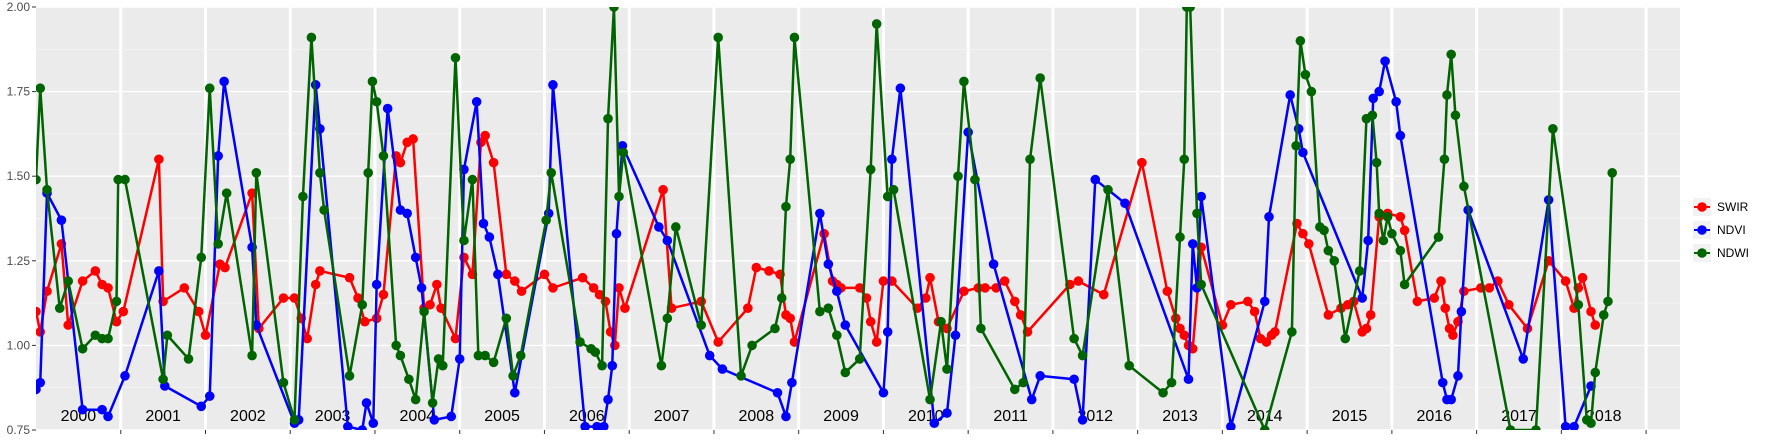 This screenshot has height=442, width=1773. Describe the element at coordinates (1434, 416) in the screenshot. I see `year-label: 2016` at that location.